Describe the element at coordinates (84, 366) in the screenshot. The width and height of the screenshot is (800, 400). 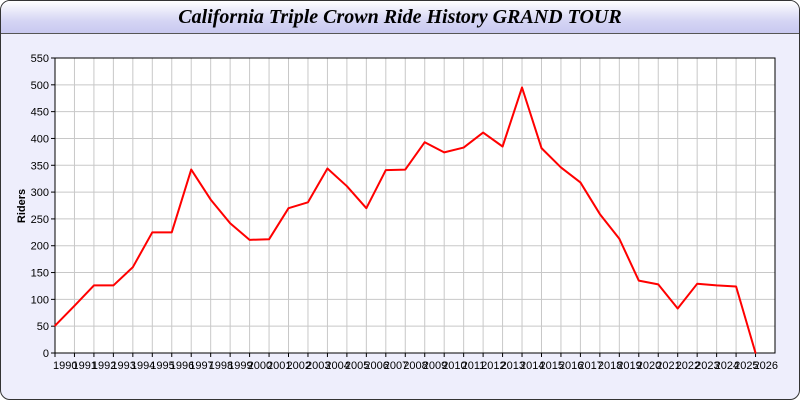
I see `x-tick-label: 1991` at that location.